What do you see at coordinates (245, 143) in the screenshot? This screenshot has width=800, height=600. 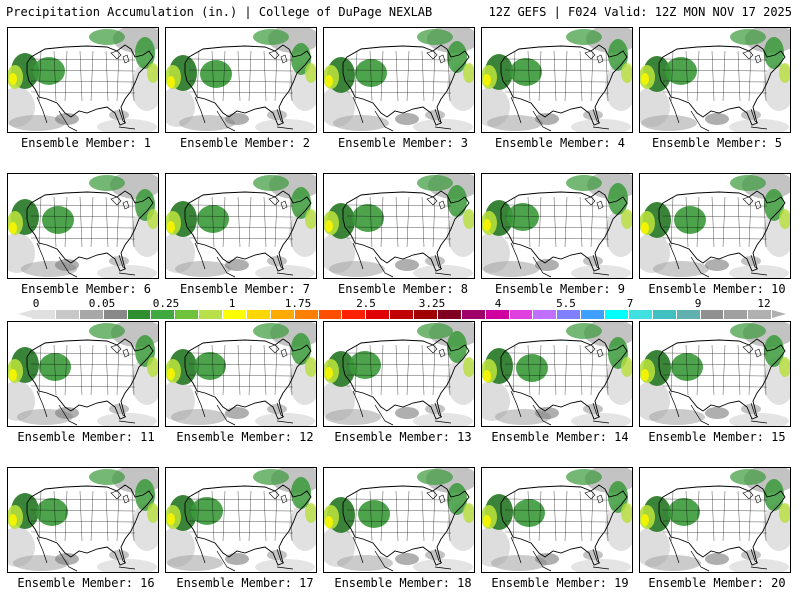 I see `member-label: Ensemble Member: 2` at bounding box center [245, 143].